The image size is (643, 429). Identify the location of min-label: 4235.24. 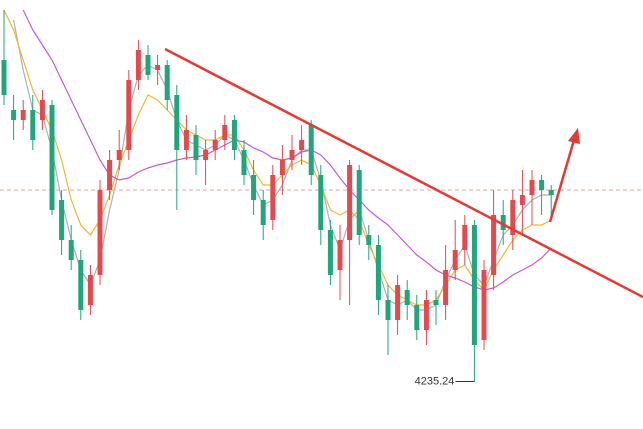
(435, 381).